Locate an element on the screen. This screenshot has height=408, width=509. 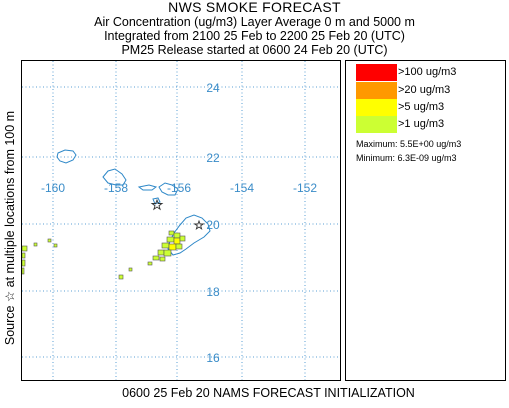
lon-label-156: -156 is located at coordinates (179, 188).